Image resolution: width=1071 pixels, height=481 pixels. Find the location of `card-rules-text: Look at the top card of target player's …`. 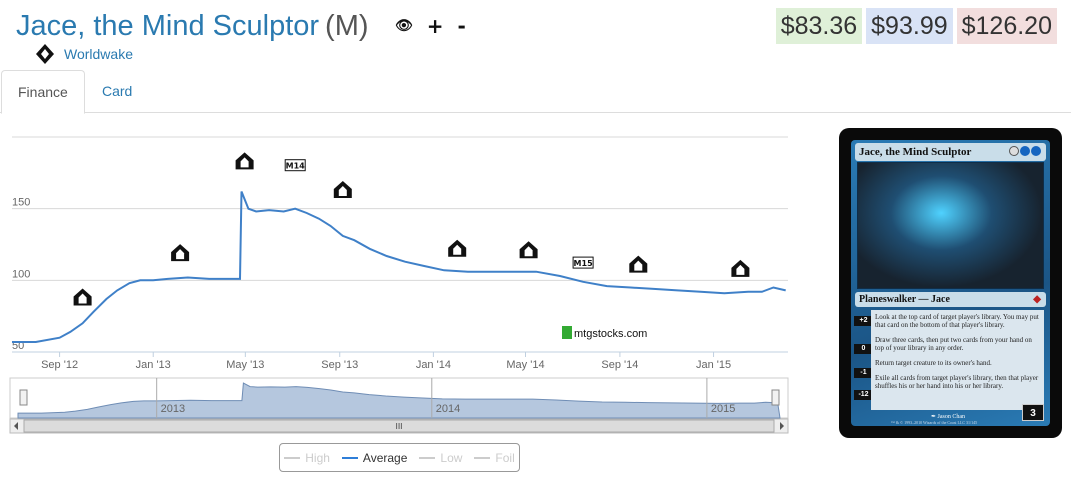

card-rules-text: Look at the top card of target player's … is located at coordinates (957, 360).